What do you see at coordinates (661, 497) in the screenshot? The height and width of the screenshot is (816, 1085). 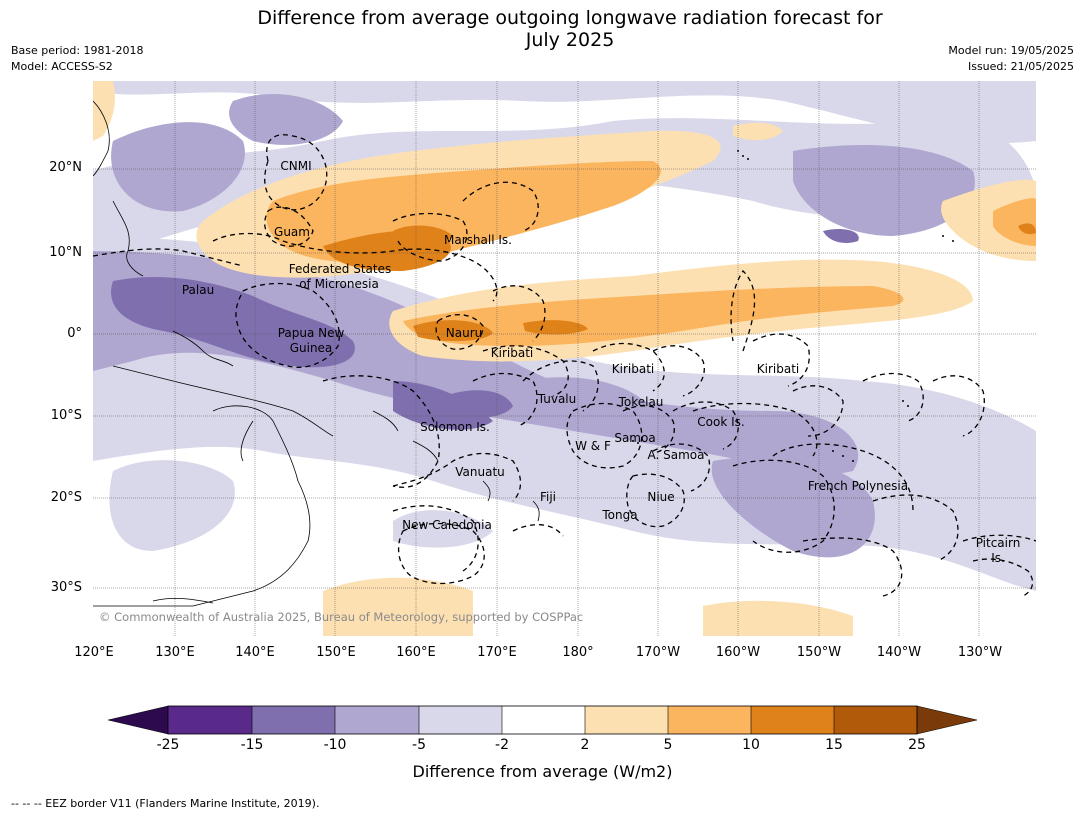 I see `region-label-niue: Niue` at bounding box center [661, 497].